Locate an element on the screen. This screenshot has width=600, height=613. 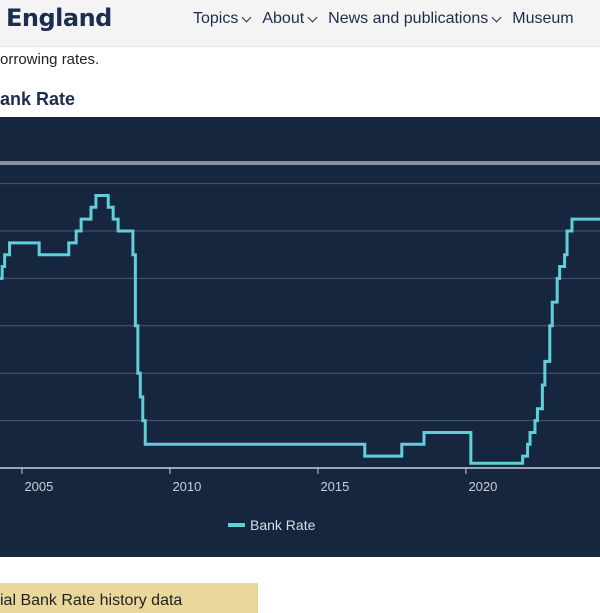
nav-label: News and publications is located at coordinates (408, 18).